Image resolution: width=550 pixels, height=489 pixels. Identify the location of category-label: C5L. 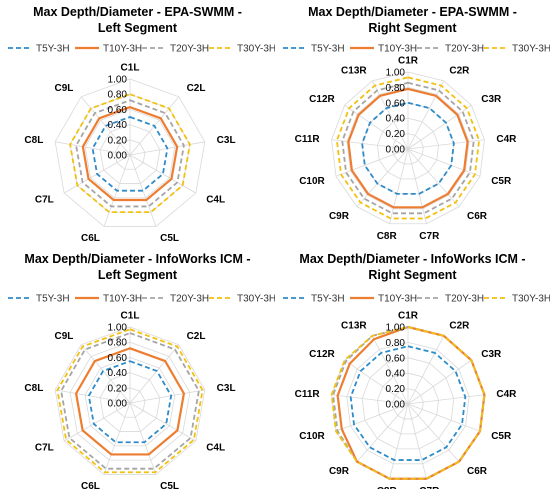
(169, 485).